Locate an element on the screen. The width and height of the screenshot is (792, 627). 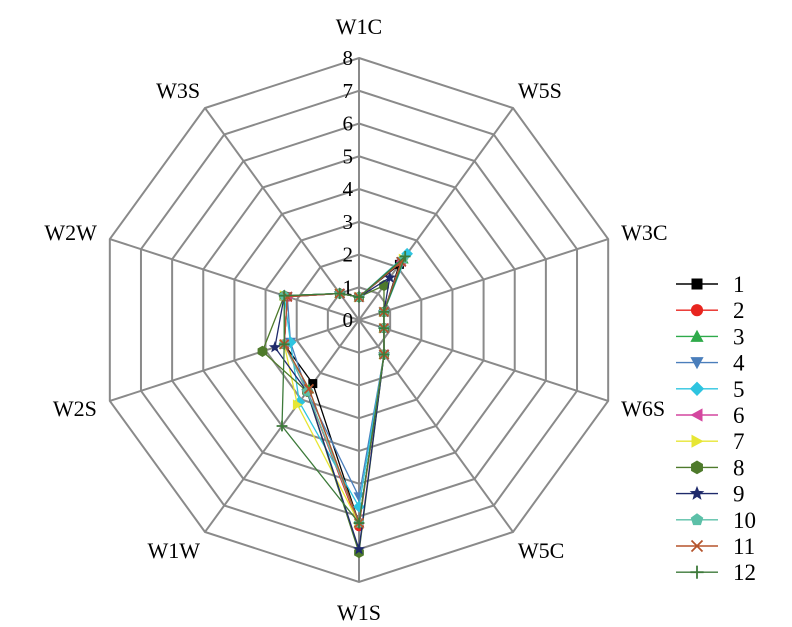
legend-item-6: 6 is located at coordinates (710, 415).